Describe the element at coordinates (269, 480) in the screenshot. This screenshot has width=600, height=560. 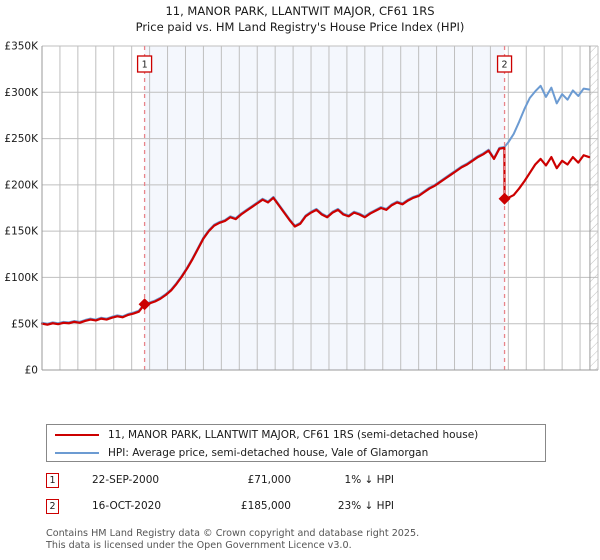
I see `transaction-price-1: £71,000` at that location.